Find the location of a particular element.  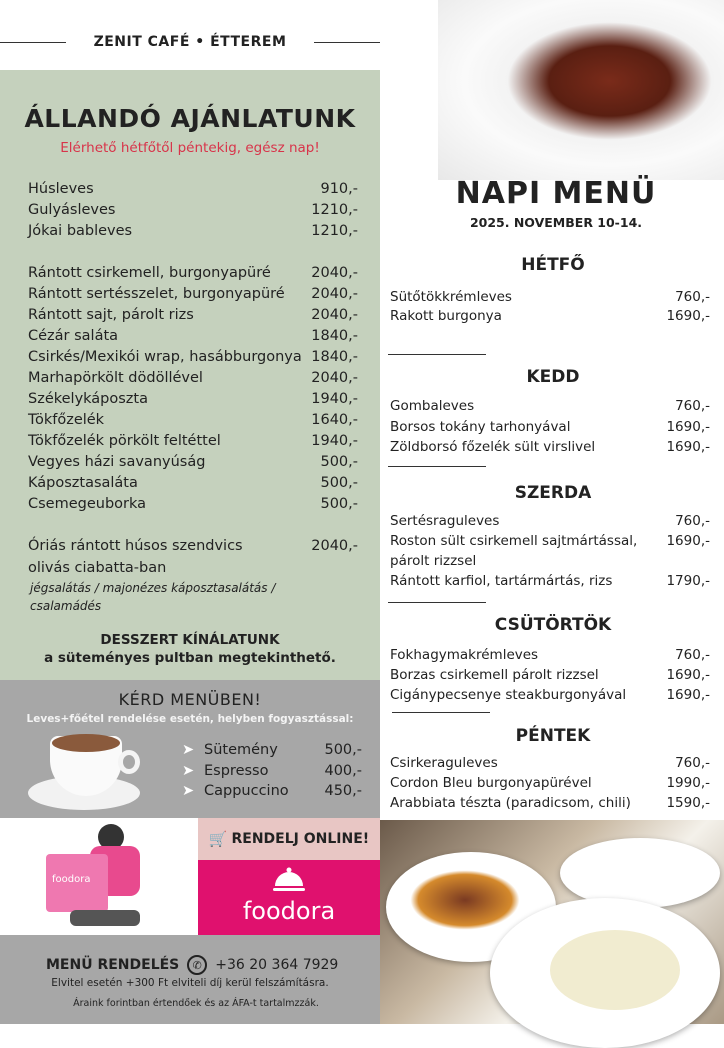

item-name: Rántott karfiol, tartármártás, rizs is located at coordinates (501, 581).